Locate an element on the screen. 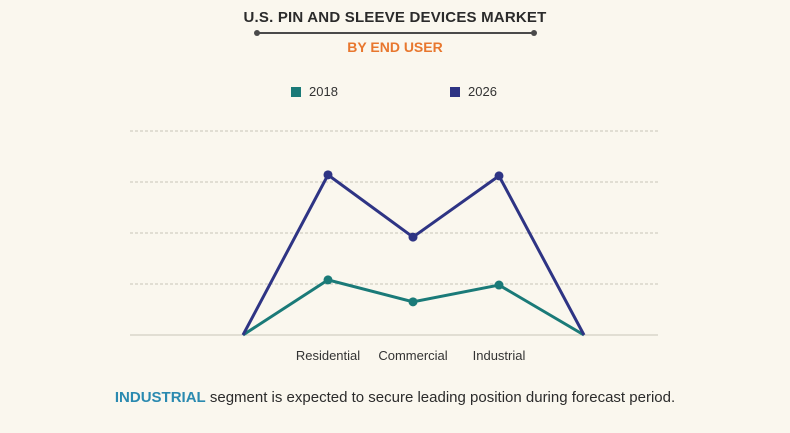 This screenshot has width=790, height=433. data-point-2018-industrial is located at coordinates (499, 285).